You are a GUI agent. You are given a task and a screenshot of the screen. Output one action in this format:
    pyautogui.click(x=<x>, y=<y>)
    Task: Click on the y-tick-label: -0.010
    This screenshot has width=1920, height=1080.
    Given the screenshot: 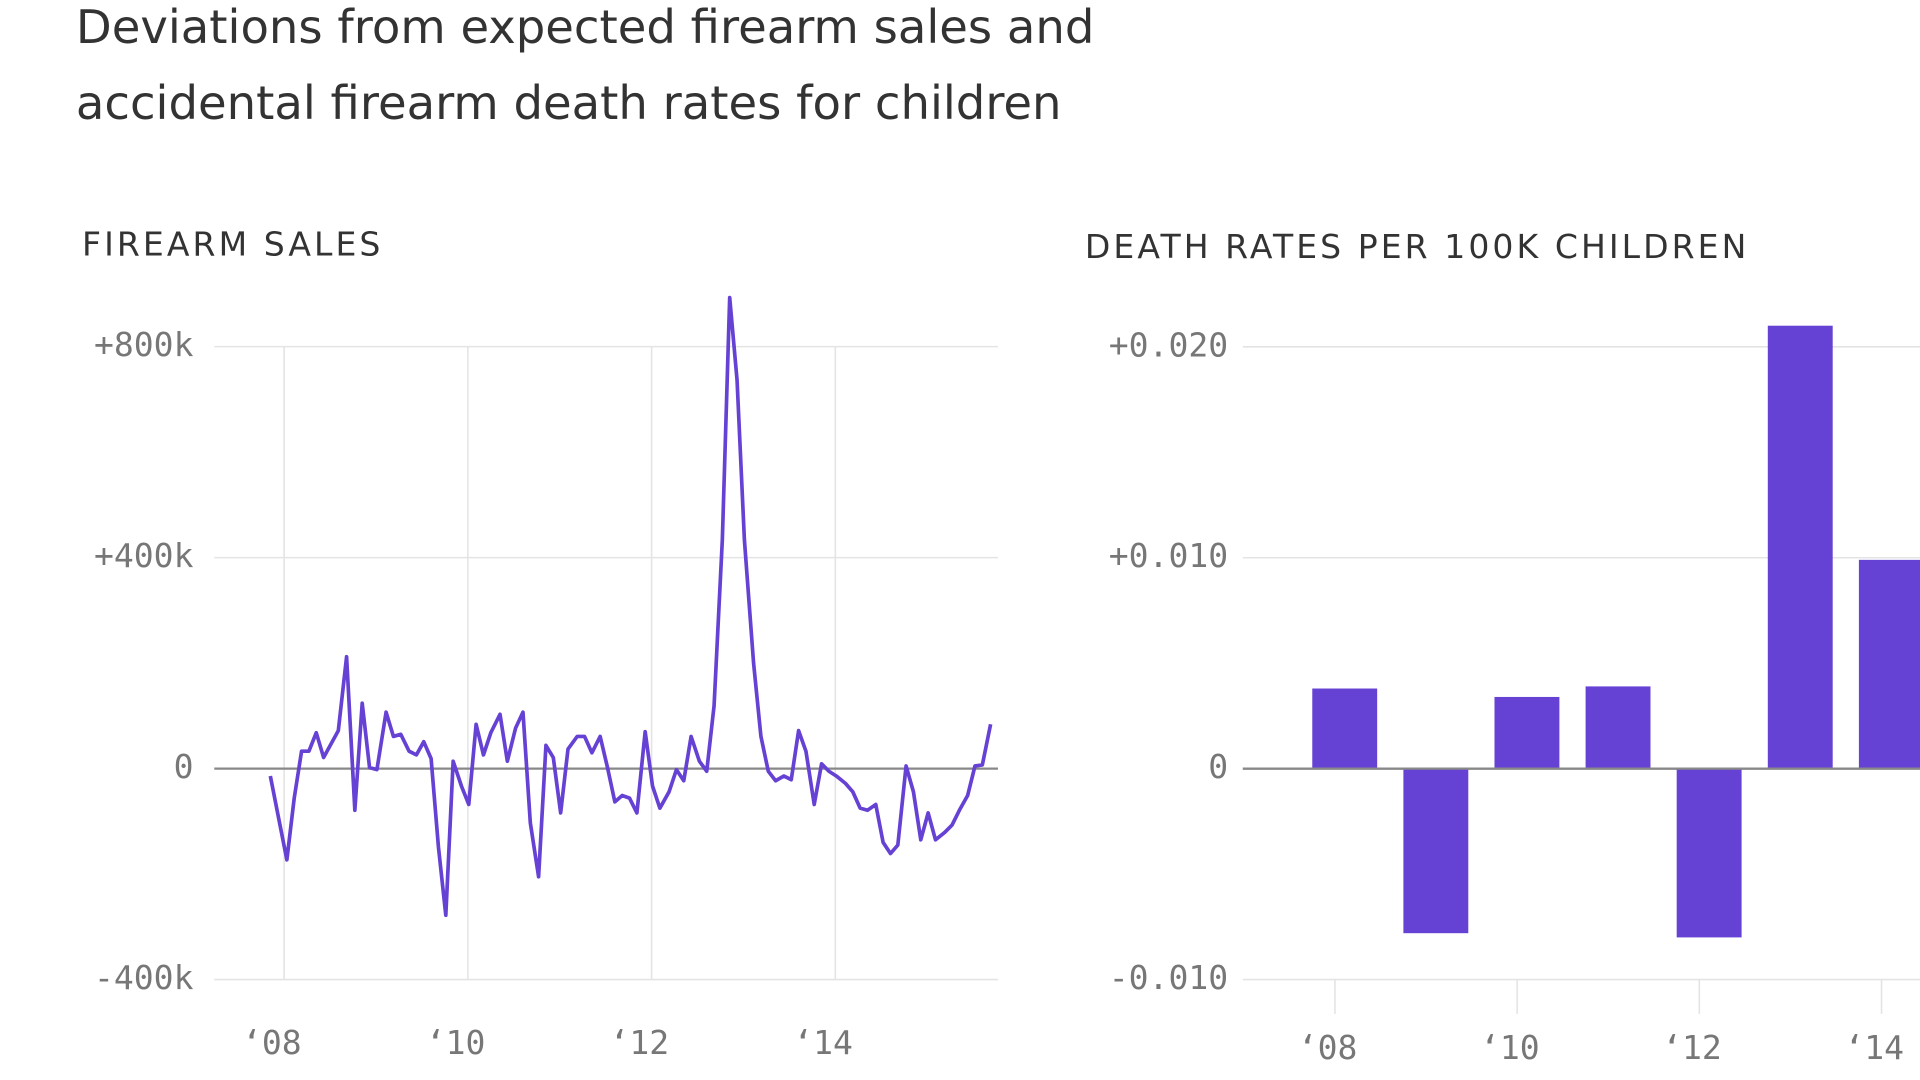 What is the action you would take?
    pyautogui.click(x=1168, y=977)
    